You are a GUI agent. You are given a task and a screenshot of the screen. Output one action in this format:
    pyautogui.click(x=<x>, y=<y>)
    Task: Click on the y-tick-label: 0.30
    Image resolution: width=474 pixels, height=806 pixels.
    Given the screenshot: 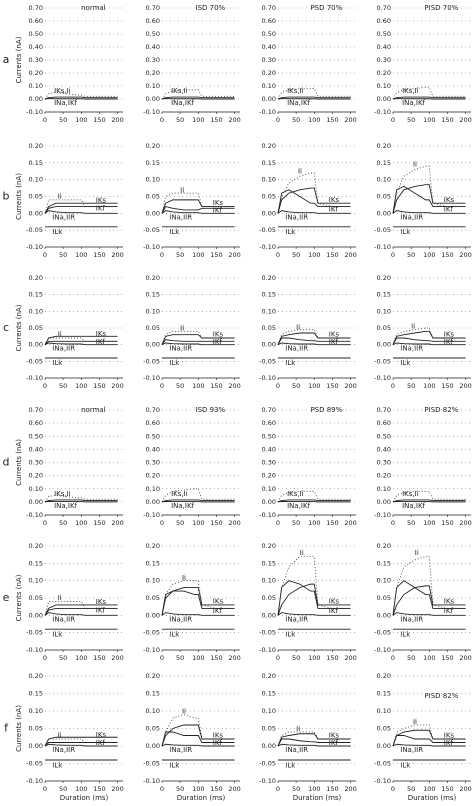 What is the action you would take?
    pyautogui.click(x=36, y=60)
    